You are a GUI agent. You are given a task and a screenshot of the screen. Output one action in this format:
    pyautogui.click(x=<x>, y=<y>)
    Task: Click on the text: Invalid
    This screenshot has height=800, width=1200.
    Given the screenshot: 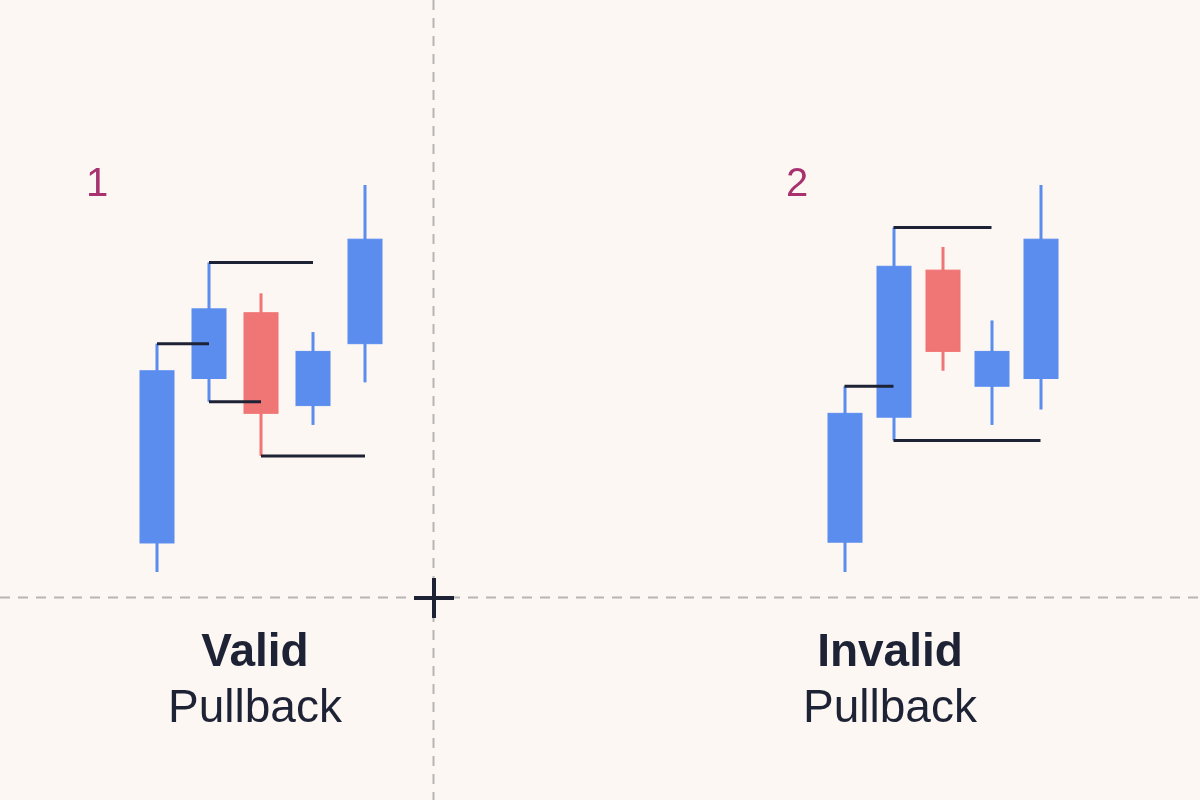 What is the action you would take?
    pyautogui.click(x=890, y=650)
    